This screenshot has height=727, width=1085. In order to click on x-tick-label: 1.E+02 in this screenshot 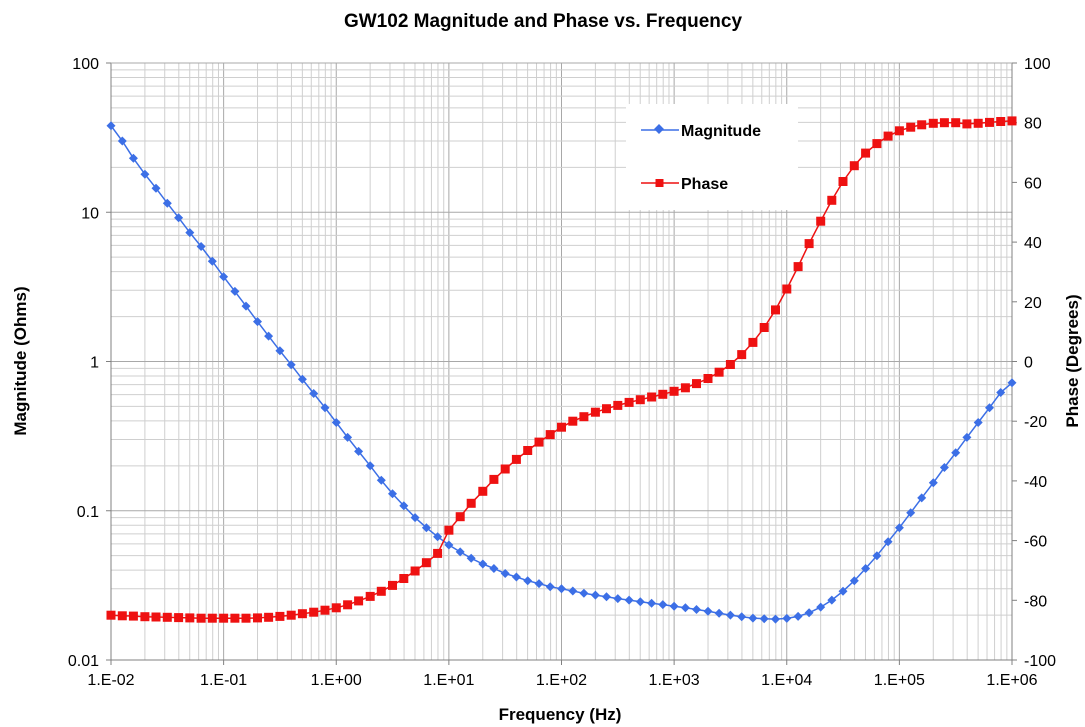, I will do `click(561, 680)`.